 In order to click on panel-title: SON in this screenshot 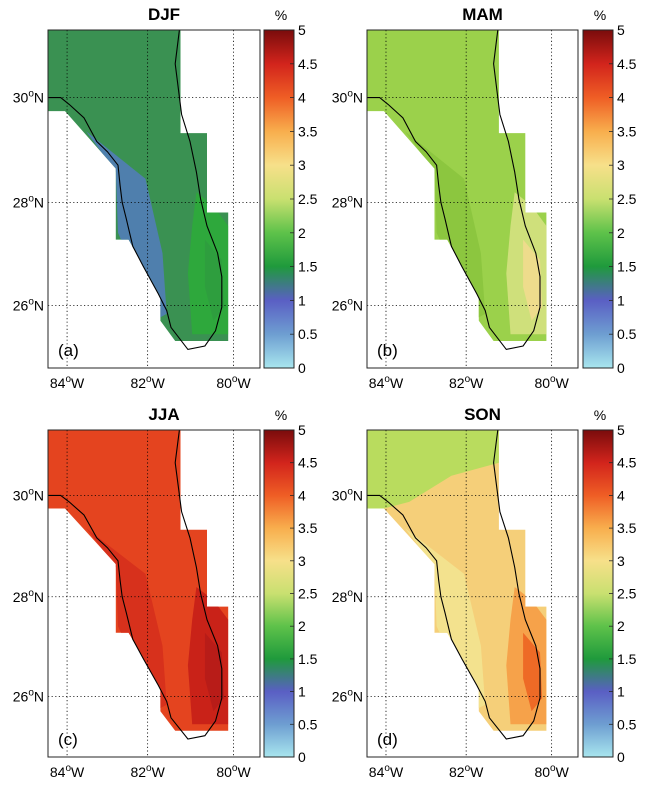, I will do `click(482, 414)`.